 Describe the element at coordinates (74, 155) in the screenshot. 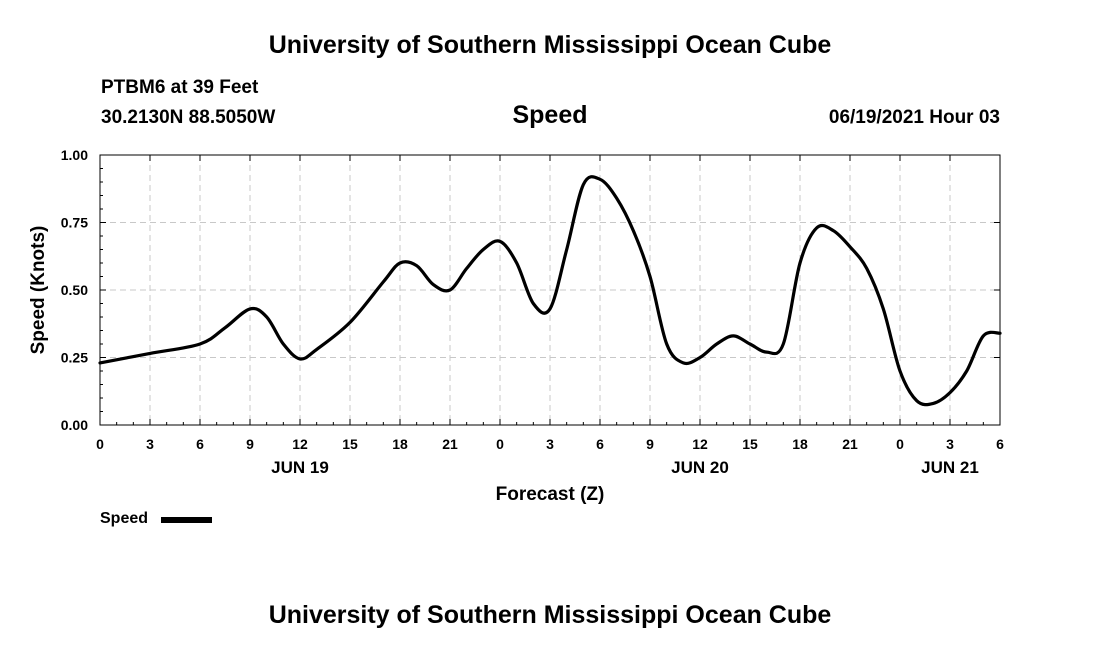

I see `y-tick-label: 1.00` at that location.